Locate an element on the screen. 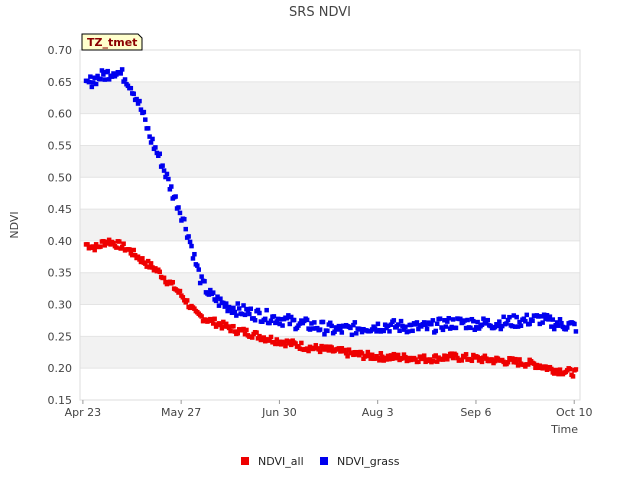 This screenshot has width=640, height=480. legend-swatch-ndvi-grass is located at coordinates (324, 461).